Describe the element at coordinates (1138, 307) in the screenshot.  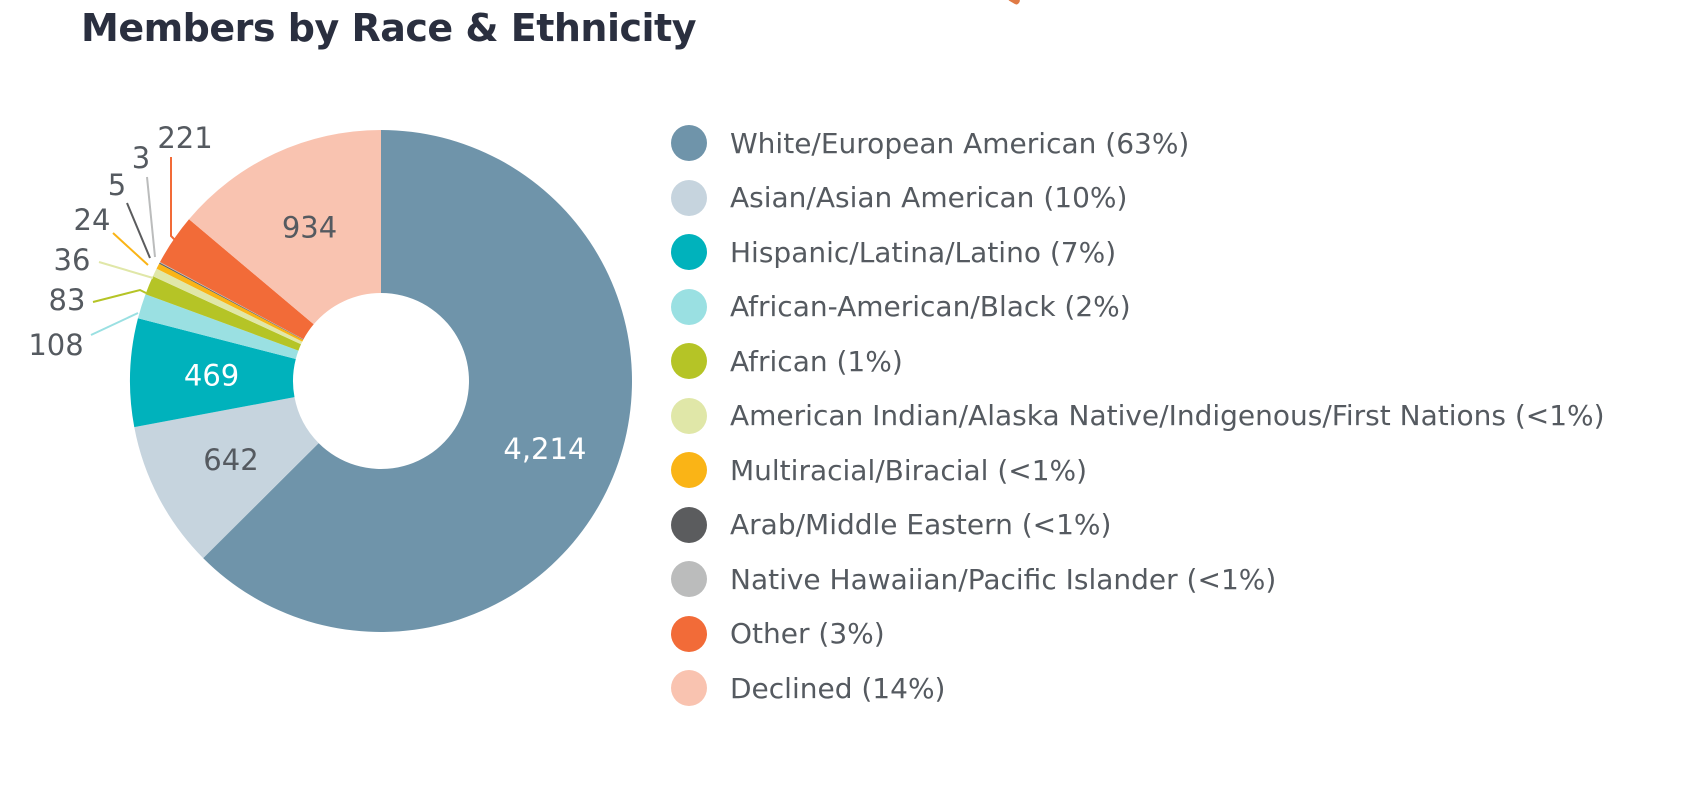
I see `legend-item: African-American/Black (2%)` at that location.